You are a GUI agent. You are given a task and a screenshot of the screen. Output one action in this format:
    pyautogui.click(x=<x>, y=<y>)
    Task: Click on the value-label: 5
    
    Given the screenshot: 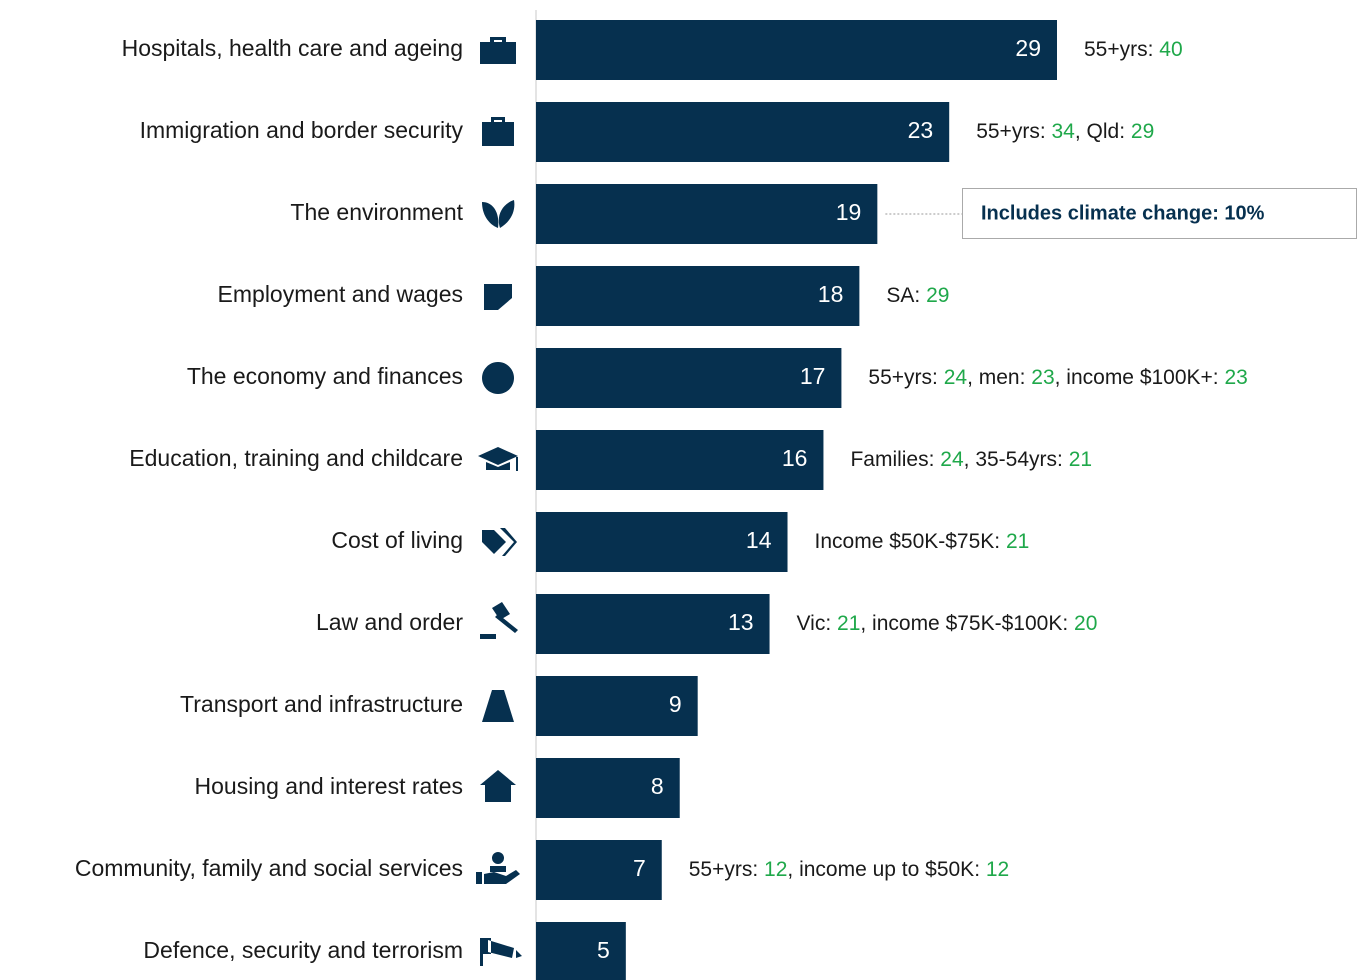 What is the action you would take?
    pyautogui.click(x=603, y=950)
    